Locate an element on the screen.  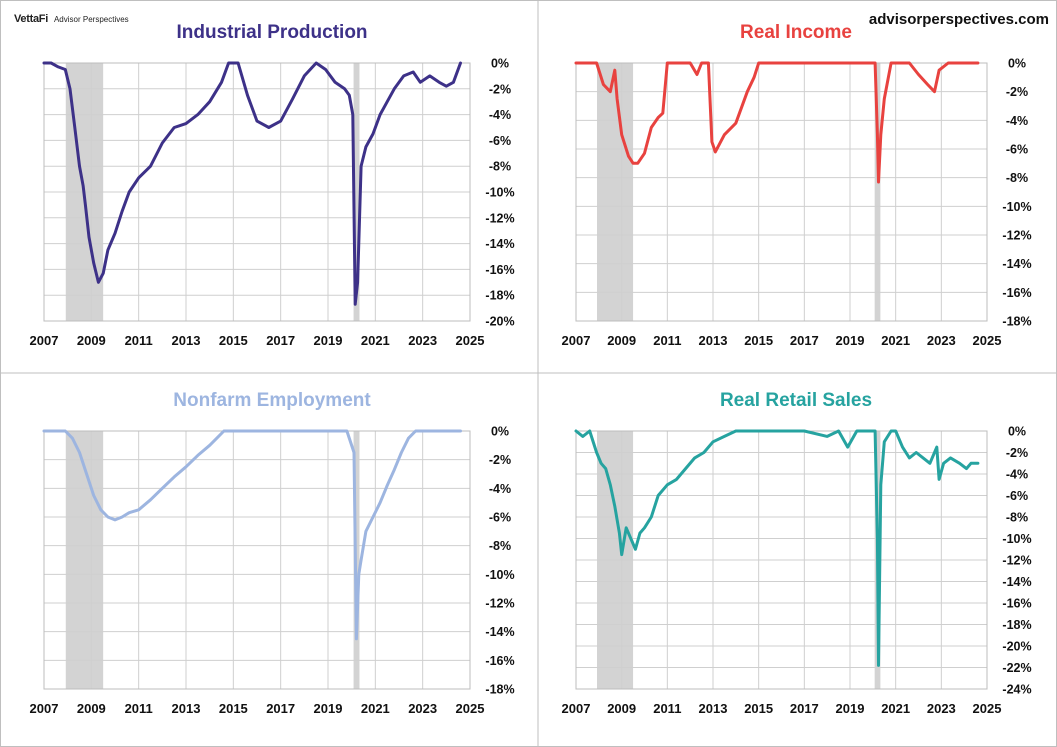
ip-y-tick-label: -16% is located at coordinates (499, 270).